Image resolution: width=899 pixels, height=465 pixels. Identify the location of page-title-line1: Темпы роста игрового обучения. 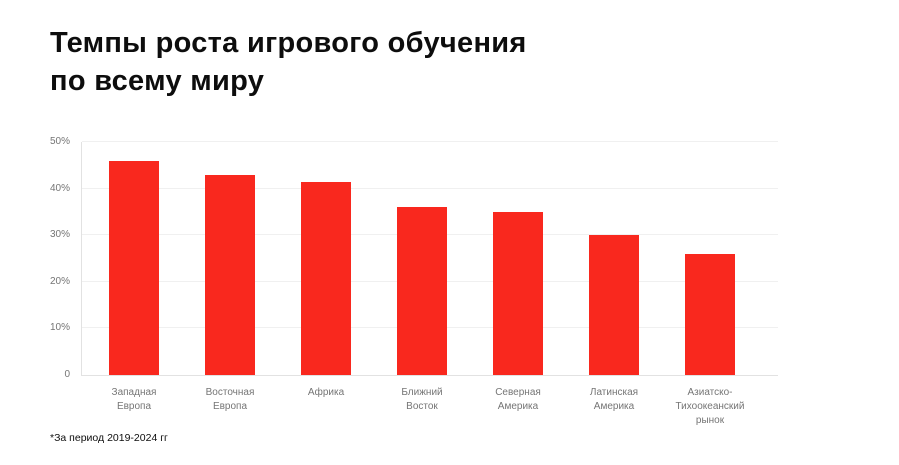
(288, 43).